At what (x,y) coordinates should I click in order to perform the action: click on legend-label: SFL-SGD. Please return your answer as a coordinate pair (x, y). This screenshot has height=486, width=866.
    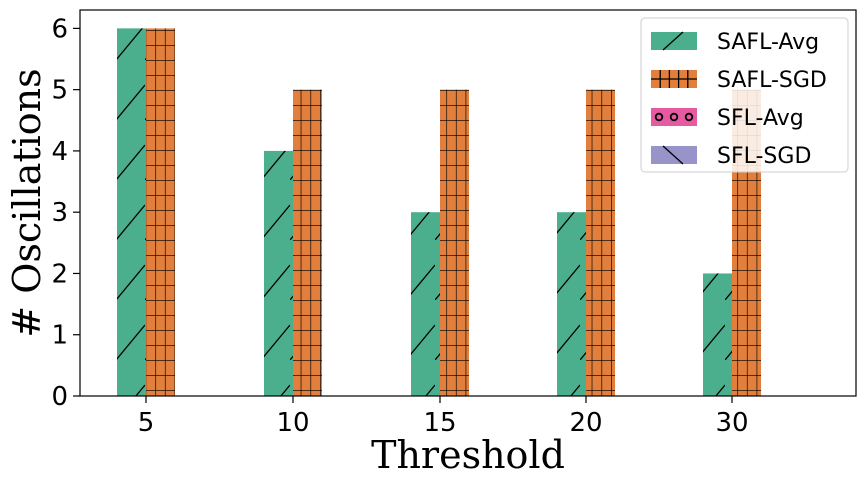
    Looking at the image, I should click on (764, 156).